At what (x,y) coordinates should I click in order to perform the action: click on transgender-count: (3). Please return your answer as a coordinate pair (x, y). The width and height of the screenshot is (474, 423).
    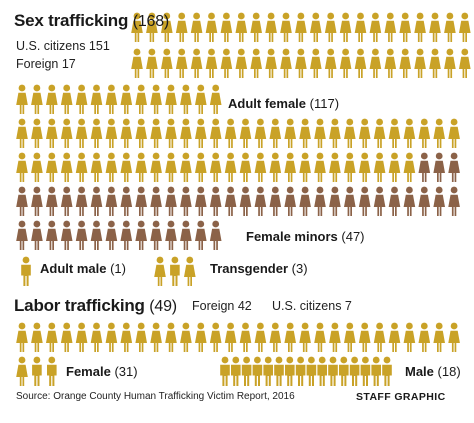
    Looking at the image, I should click on (299, 268).